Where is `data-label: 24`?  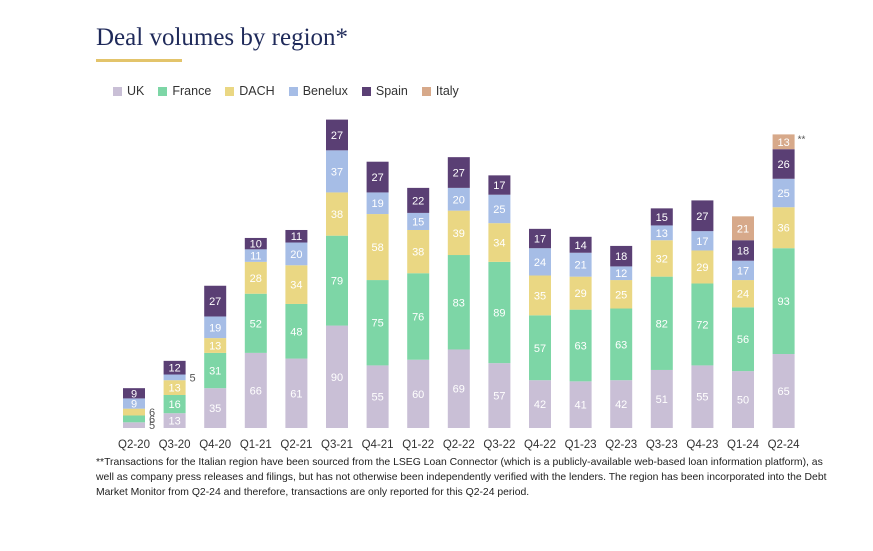 data-label: 24 is located at coordinates (540, 263).